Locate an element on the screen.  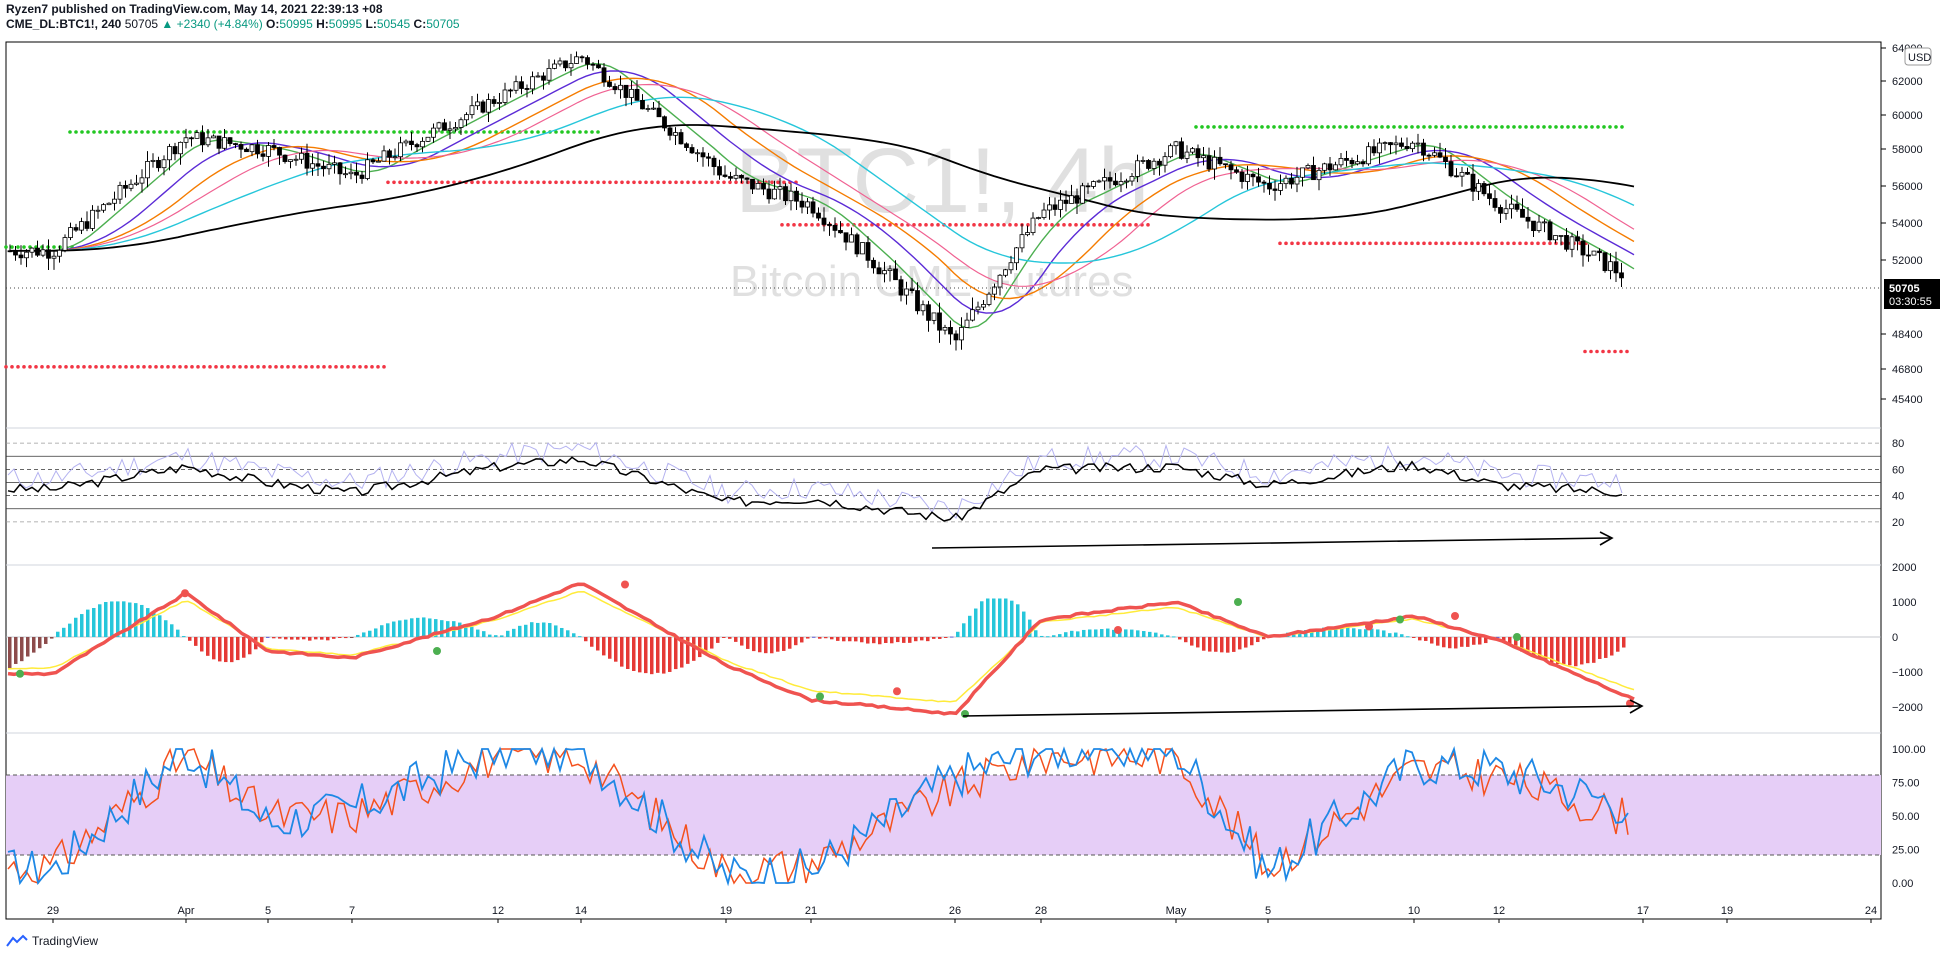
price-tick-label: 48400 is located at coordinates (1907, 335).